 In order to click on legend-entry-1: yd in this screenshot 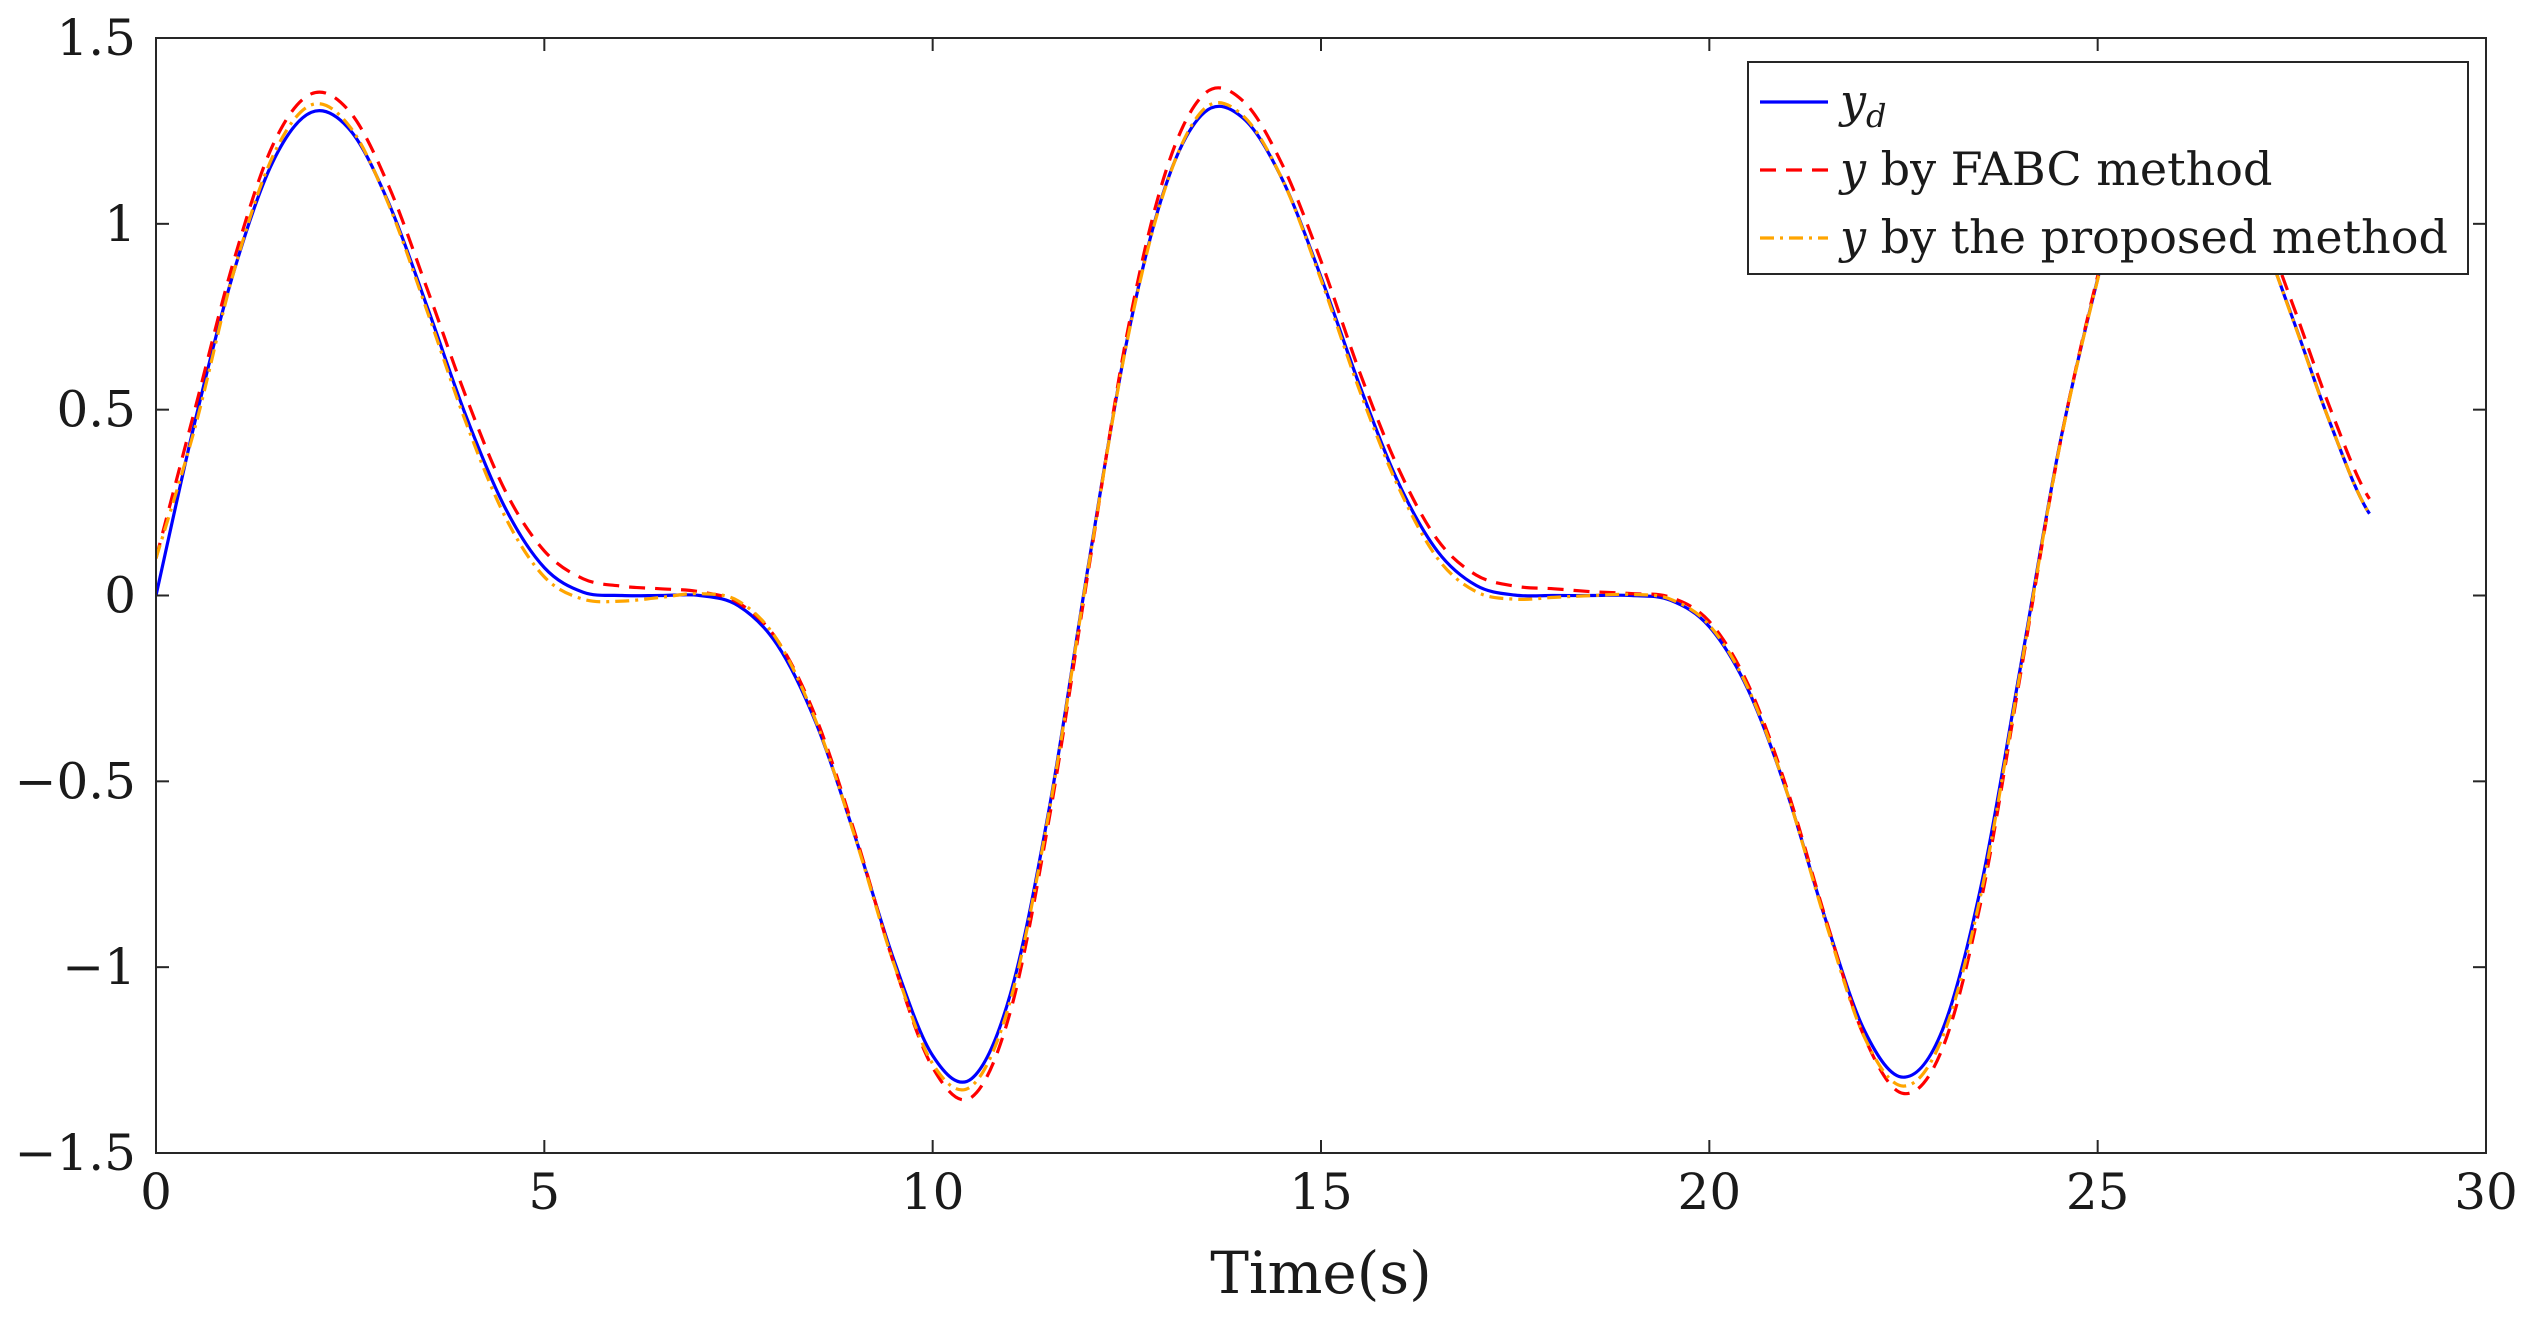, I will do `click(1862, 104)`.